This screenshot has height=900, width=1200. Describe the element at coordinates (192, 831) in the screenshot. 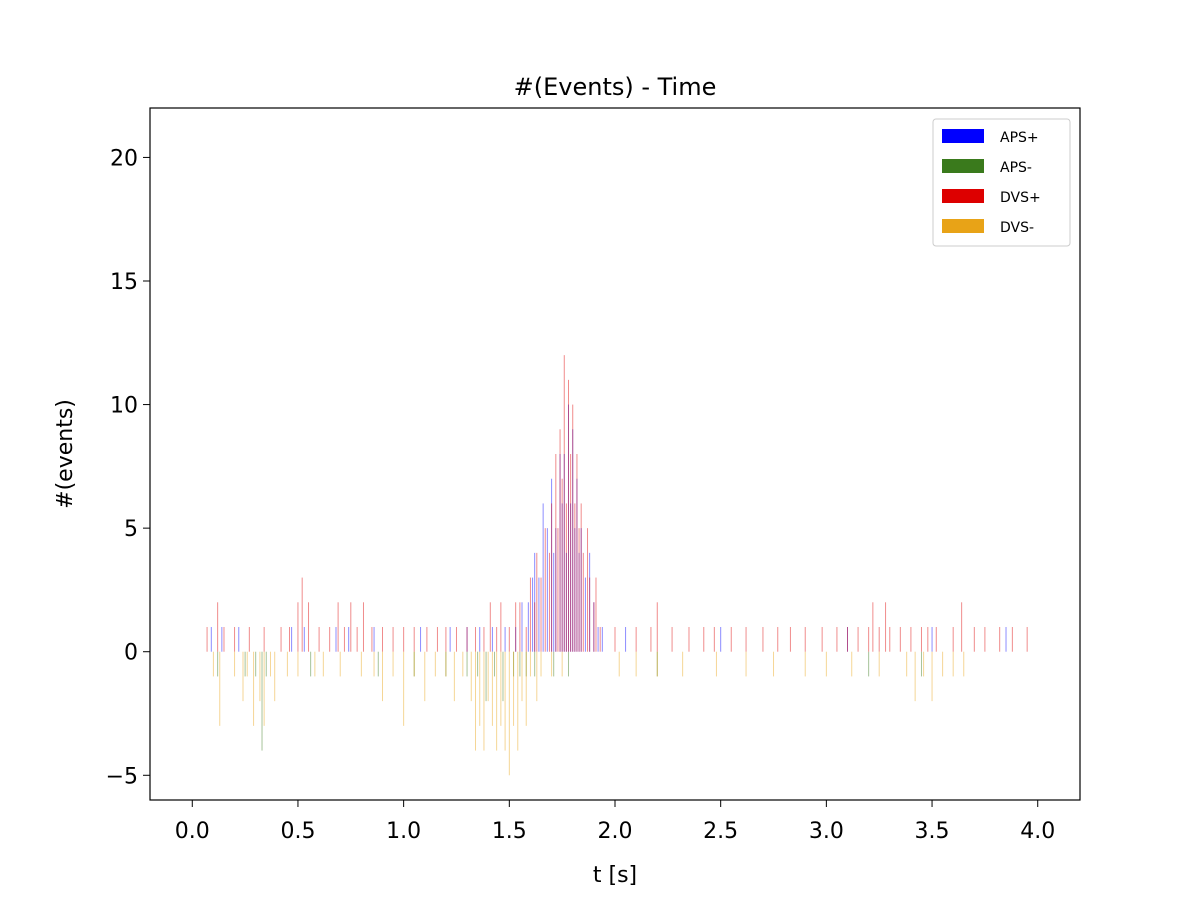

I see `x-tick-label: 0.0` at that location.